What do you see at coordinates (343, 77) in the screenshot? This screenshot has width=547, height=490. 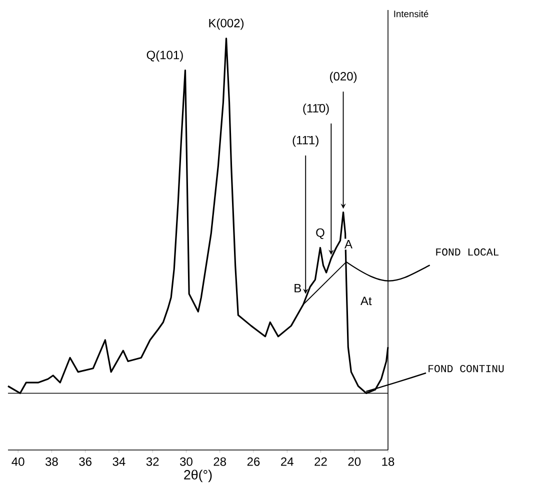 I see `annotation: (020)` at bounding box center [343, 77].